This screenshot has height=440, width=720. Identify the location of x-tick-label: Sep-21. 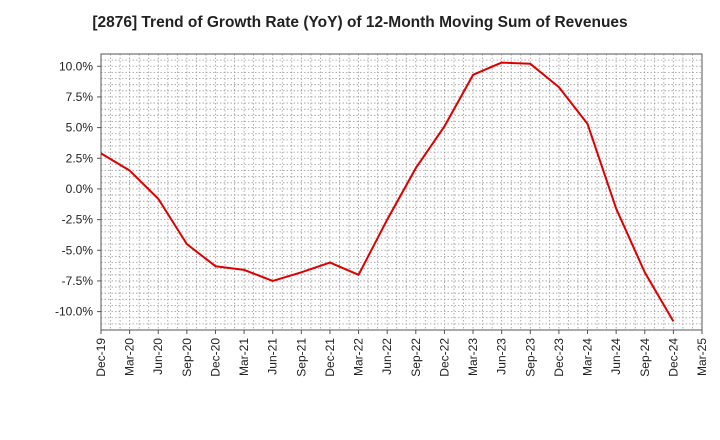
(301, 357).